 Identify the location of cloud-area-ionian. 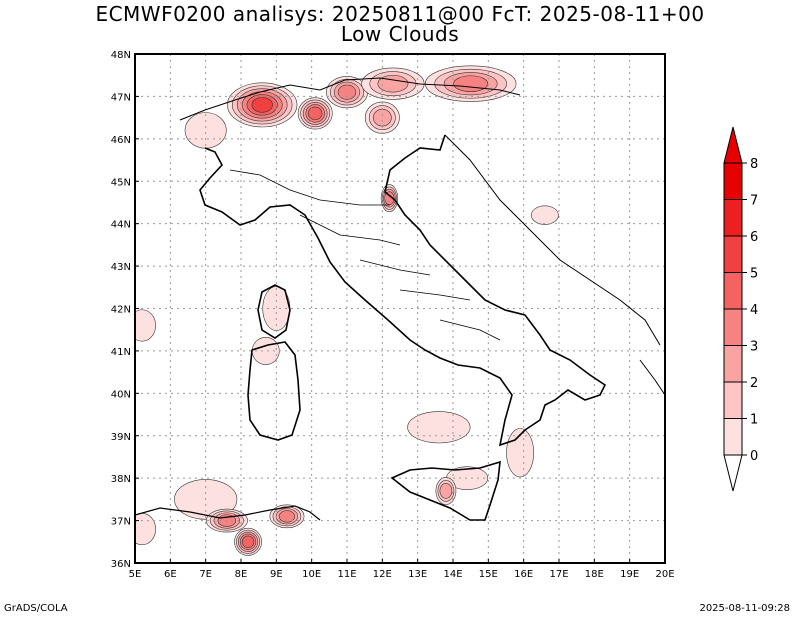
(439, 427).